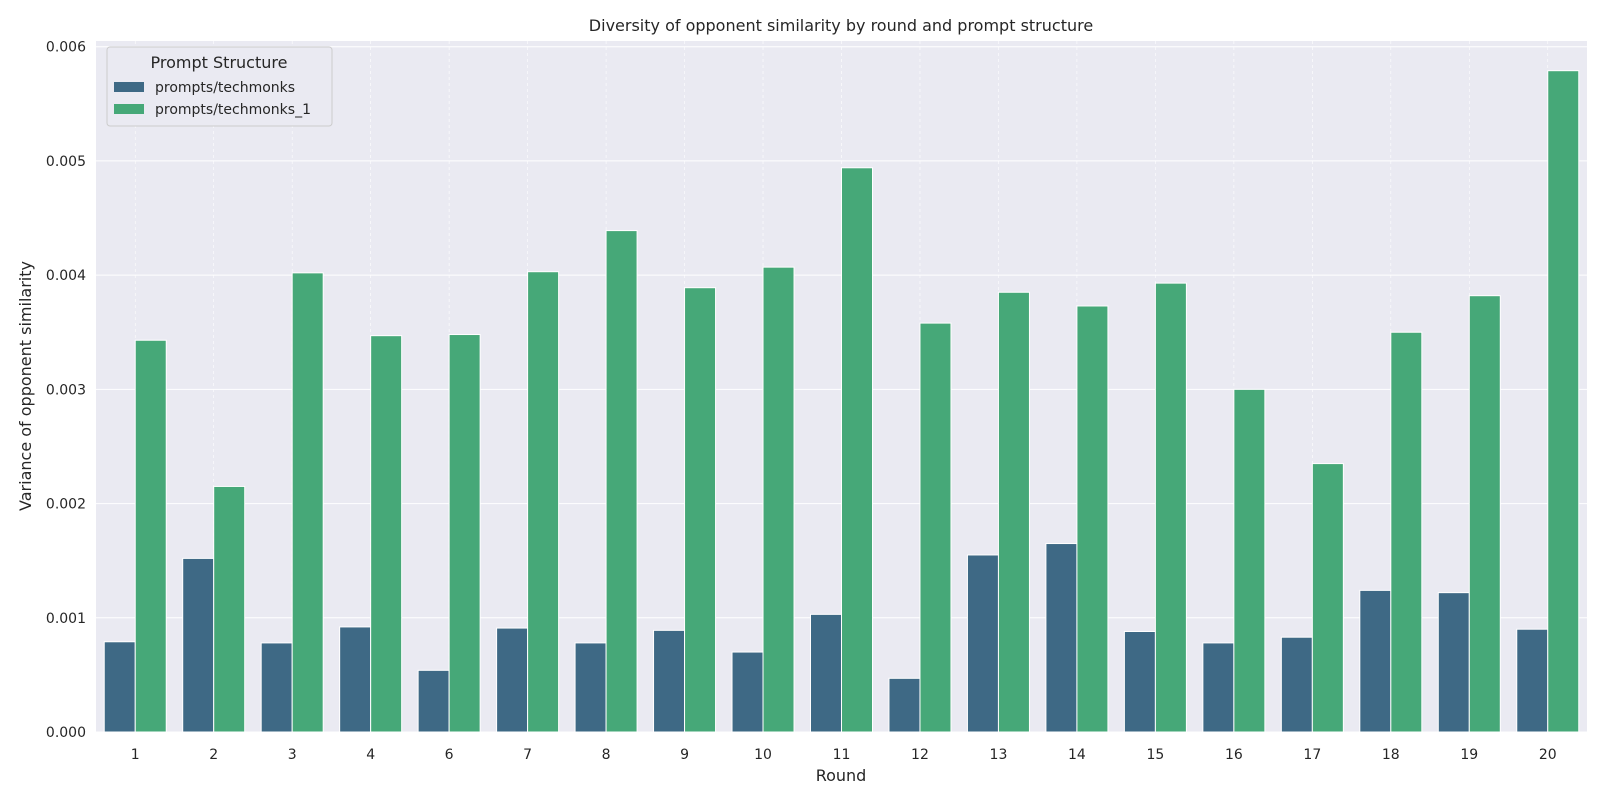 The width and height of the screenshot is (1600, 800). What do you see at coordinates (1155, 755) in the screenshot?
I see `x-tick-label: 15` at bounding box center [1155, 755].